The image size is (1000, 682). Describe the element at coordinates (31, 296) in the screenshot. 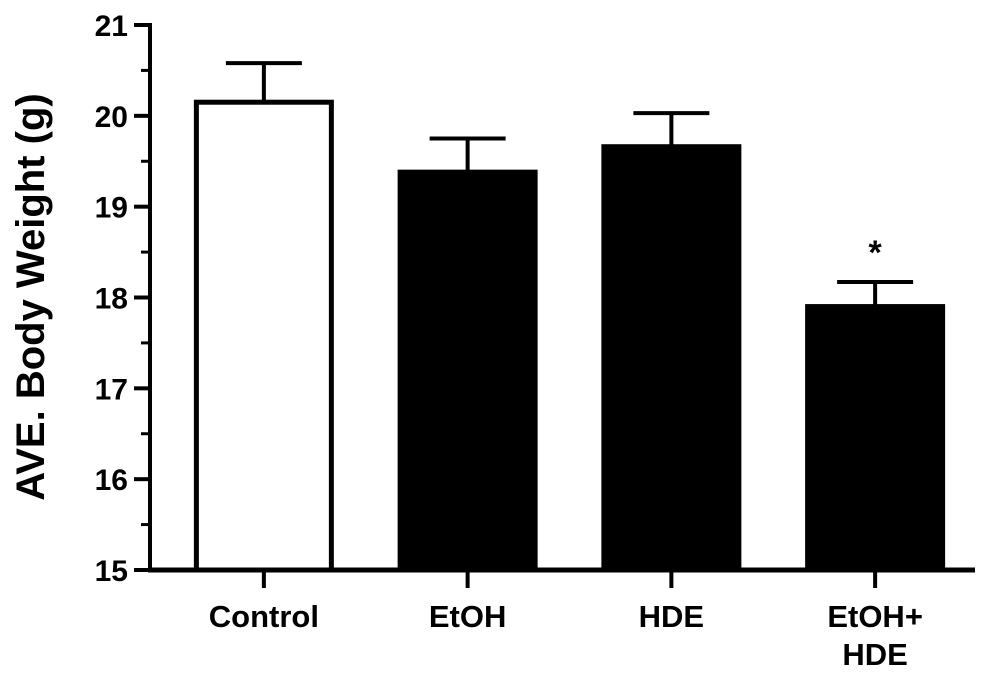

I see `y-axis-title: AVE. Body Weight (g)` at that location.